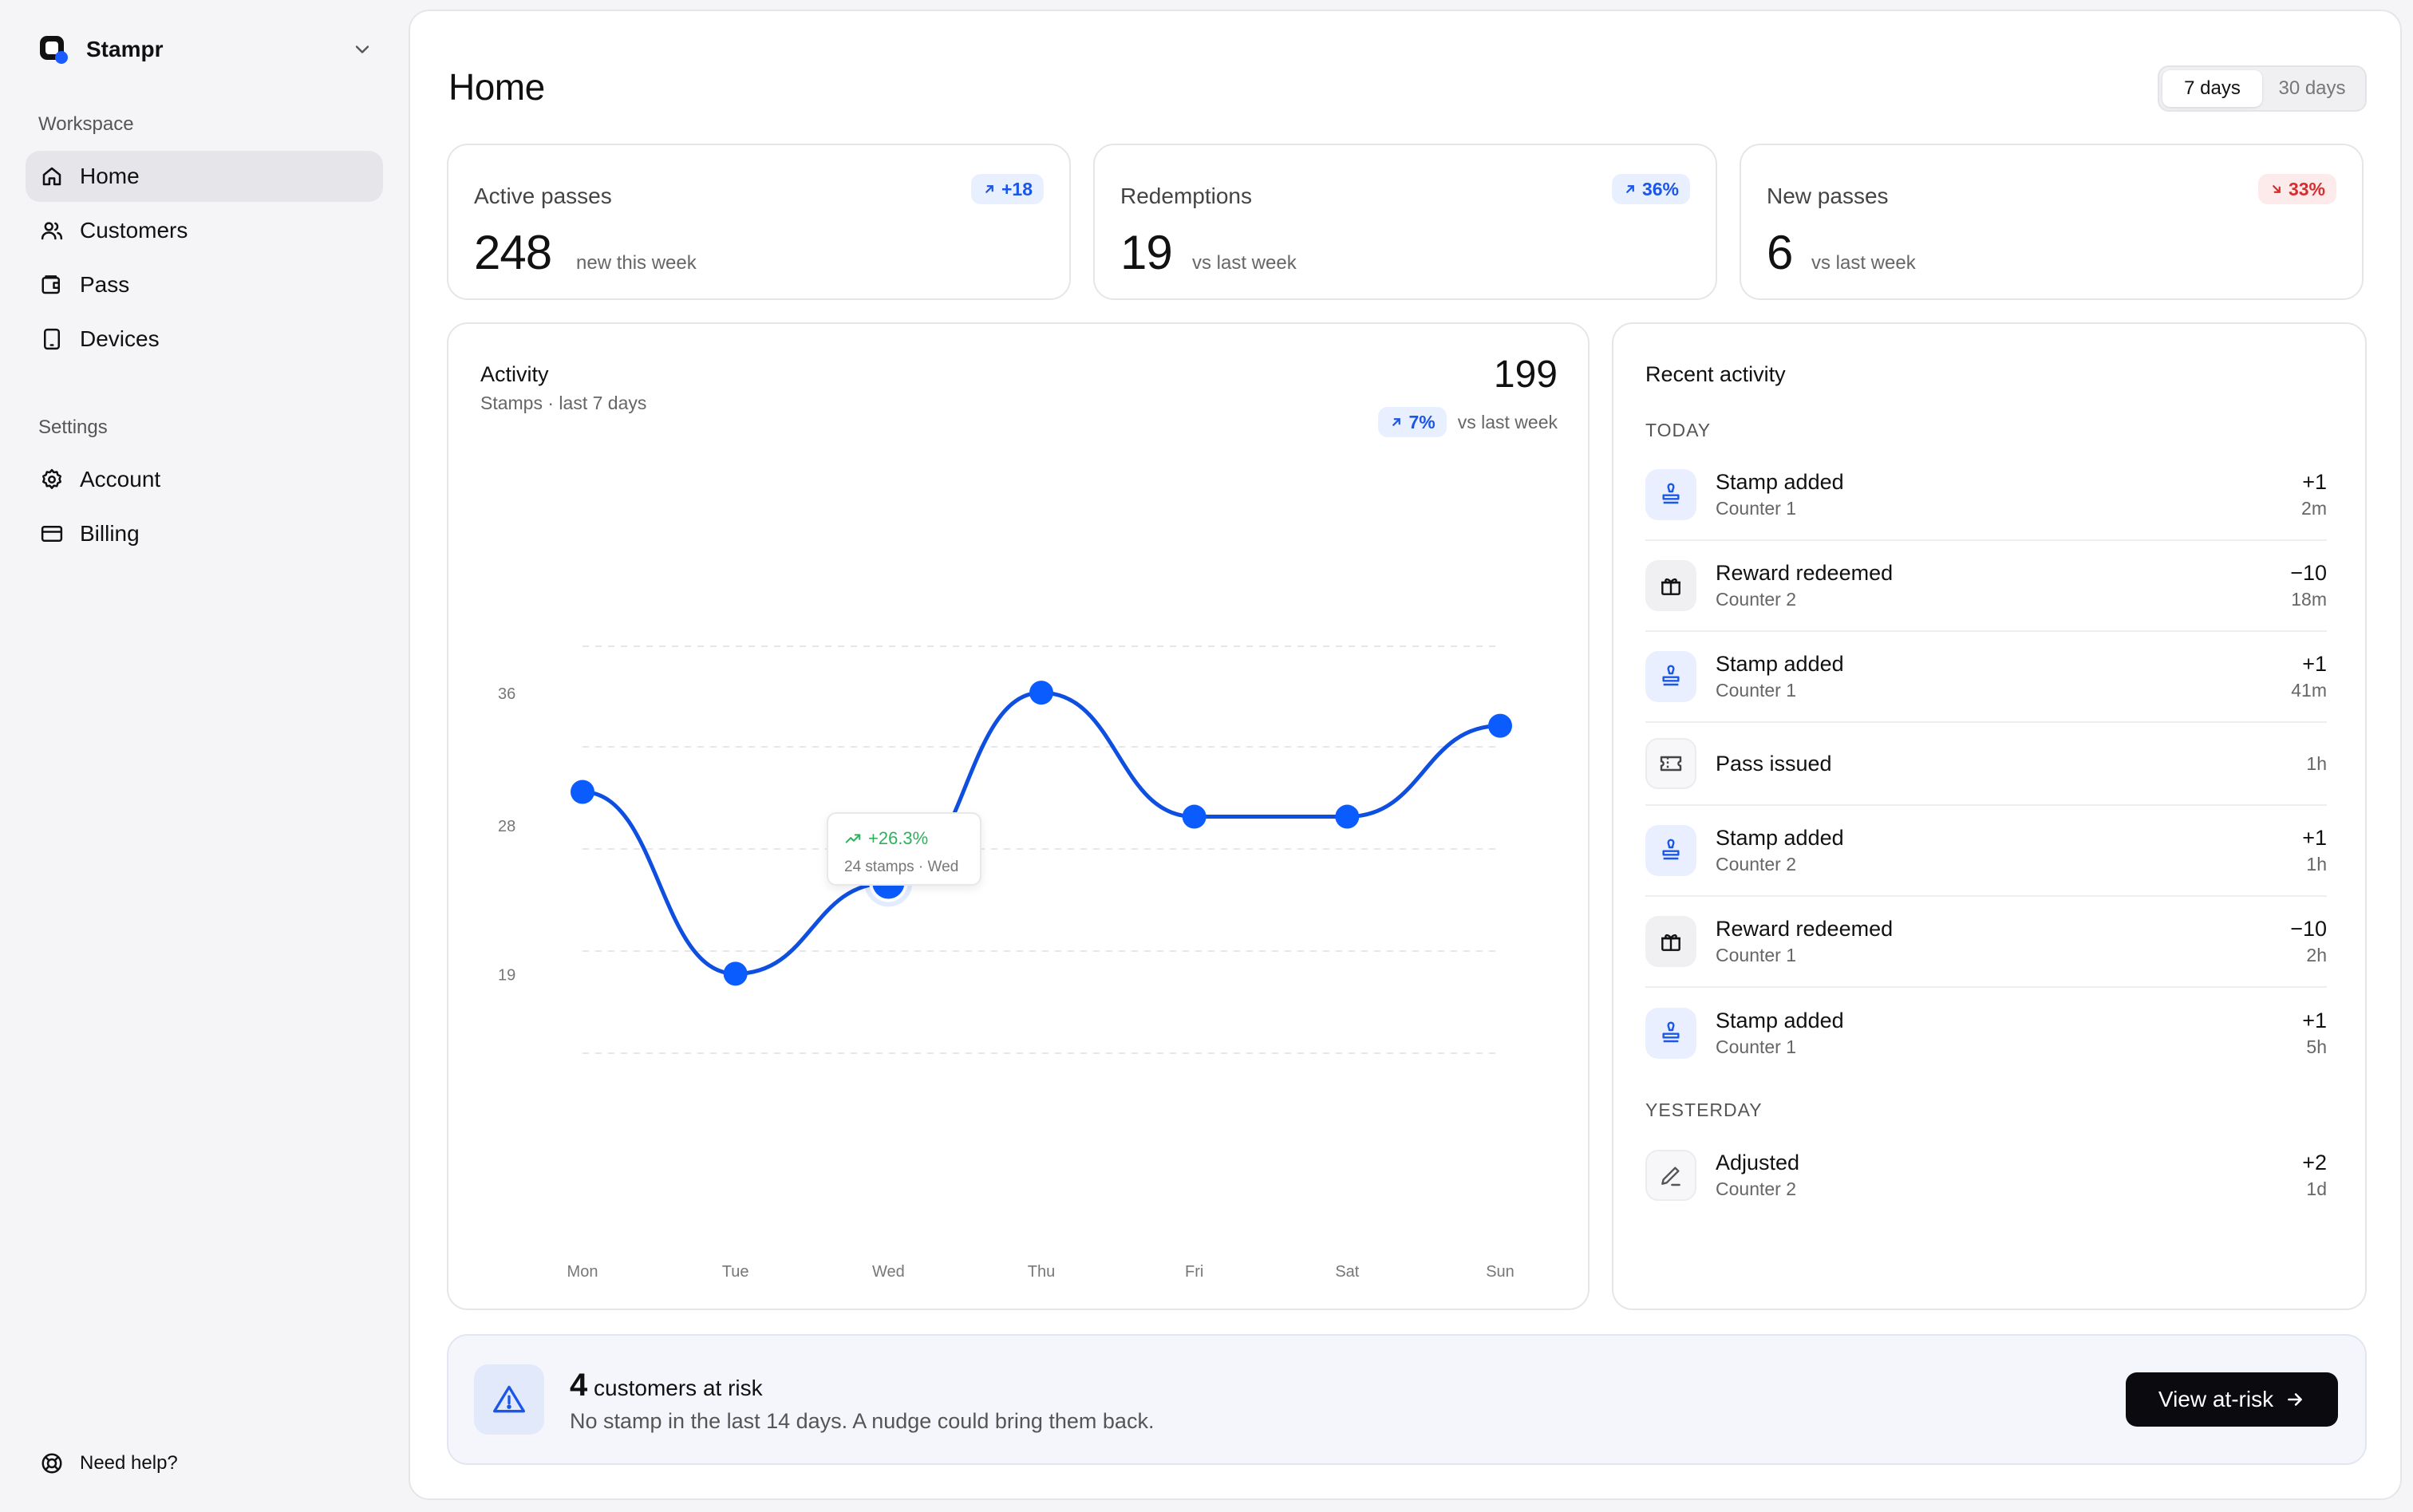 This screenshot has width=2413, height=1512. What do you see at coordinates (497, 87) in the screenshot?
I see `page-title: Home` at bounding box center [497, 87].